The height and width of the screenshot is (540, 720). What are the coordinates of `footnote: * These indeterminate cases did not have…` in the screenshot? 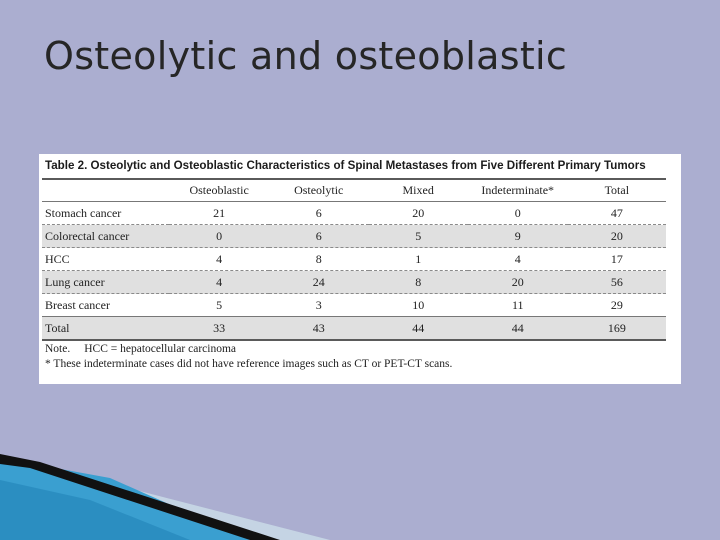 It's located at (249, 364).